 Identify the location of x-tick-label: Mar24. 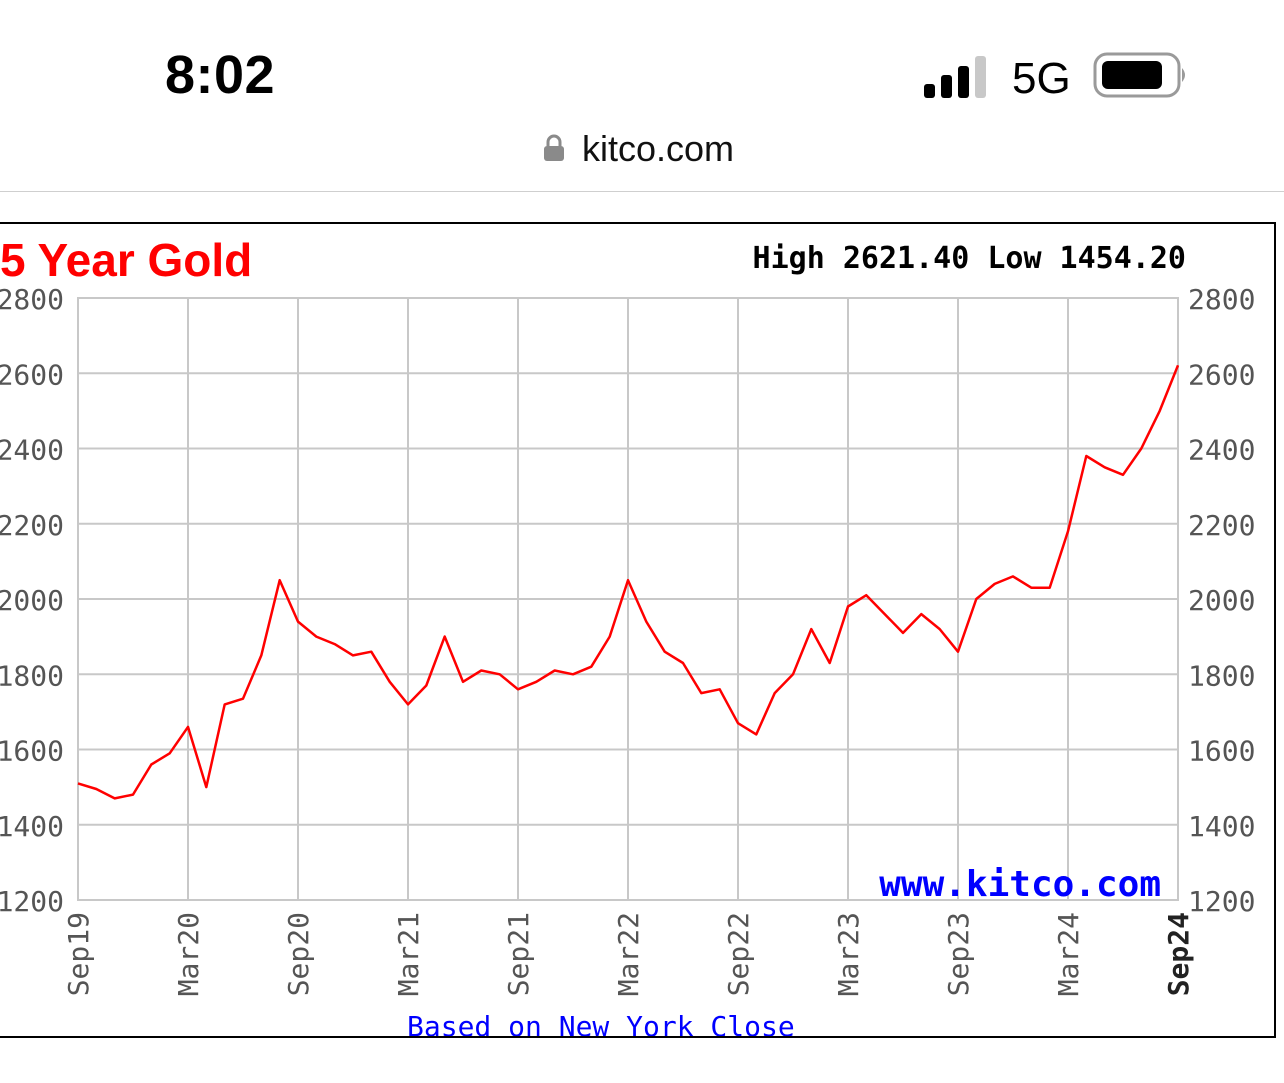
(1068, 954).